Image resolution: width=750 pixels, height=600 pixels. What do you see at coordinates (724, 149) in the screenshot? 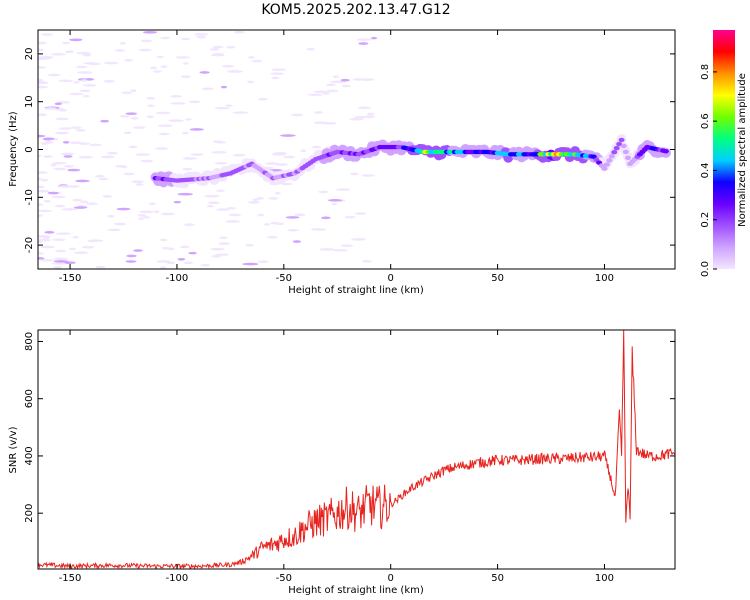
I see `colorbar-gradient` at bounding box center [724, 149].